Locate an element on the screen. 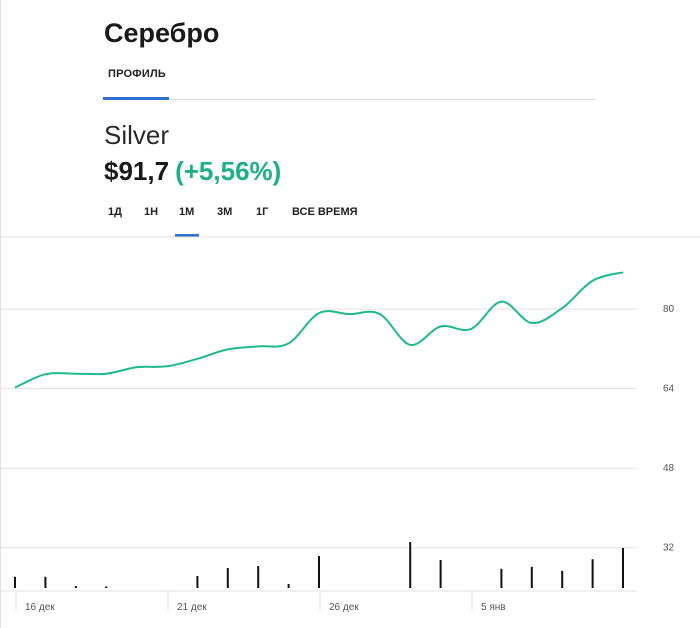  period-1y: 1Г is located at coordinates (262, 212).